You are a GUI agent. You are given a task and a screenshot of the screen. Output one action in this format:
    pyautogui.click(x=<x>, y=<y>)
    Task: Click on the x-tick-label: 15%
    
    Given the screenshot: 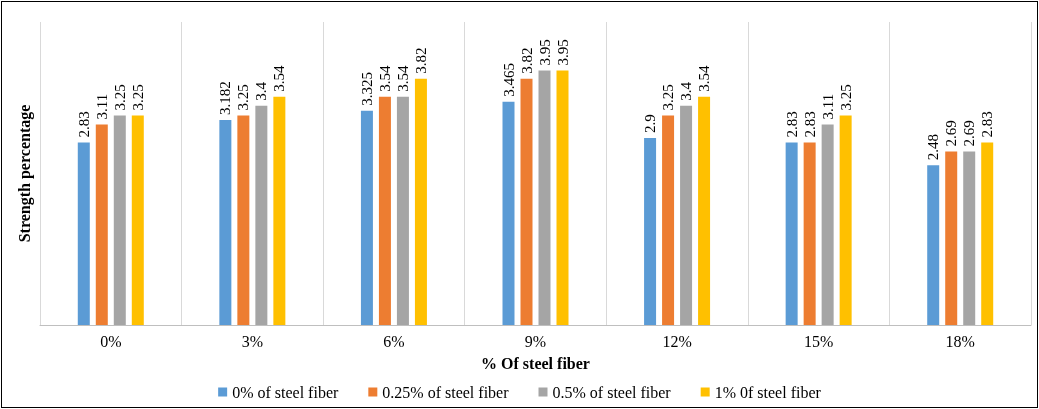 What is the action you would take?
    pyautogui.click(x=818, y=341)
    